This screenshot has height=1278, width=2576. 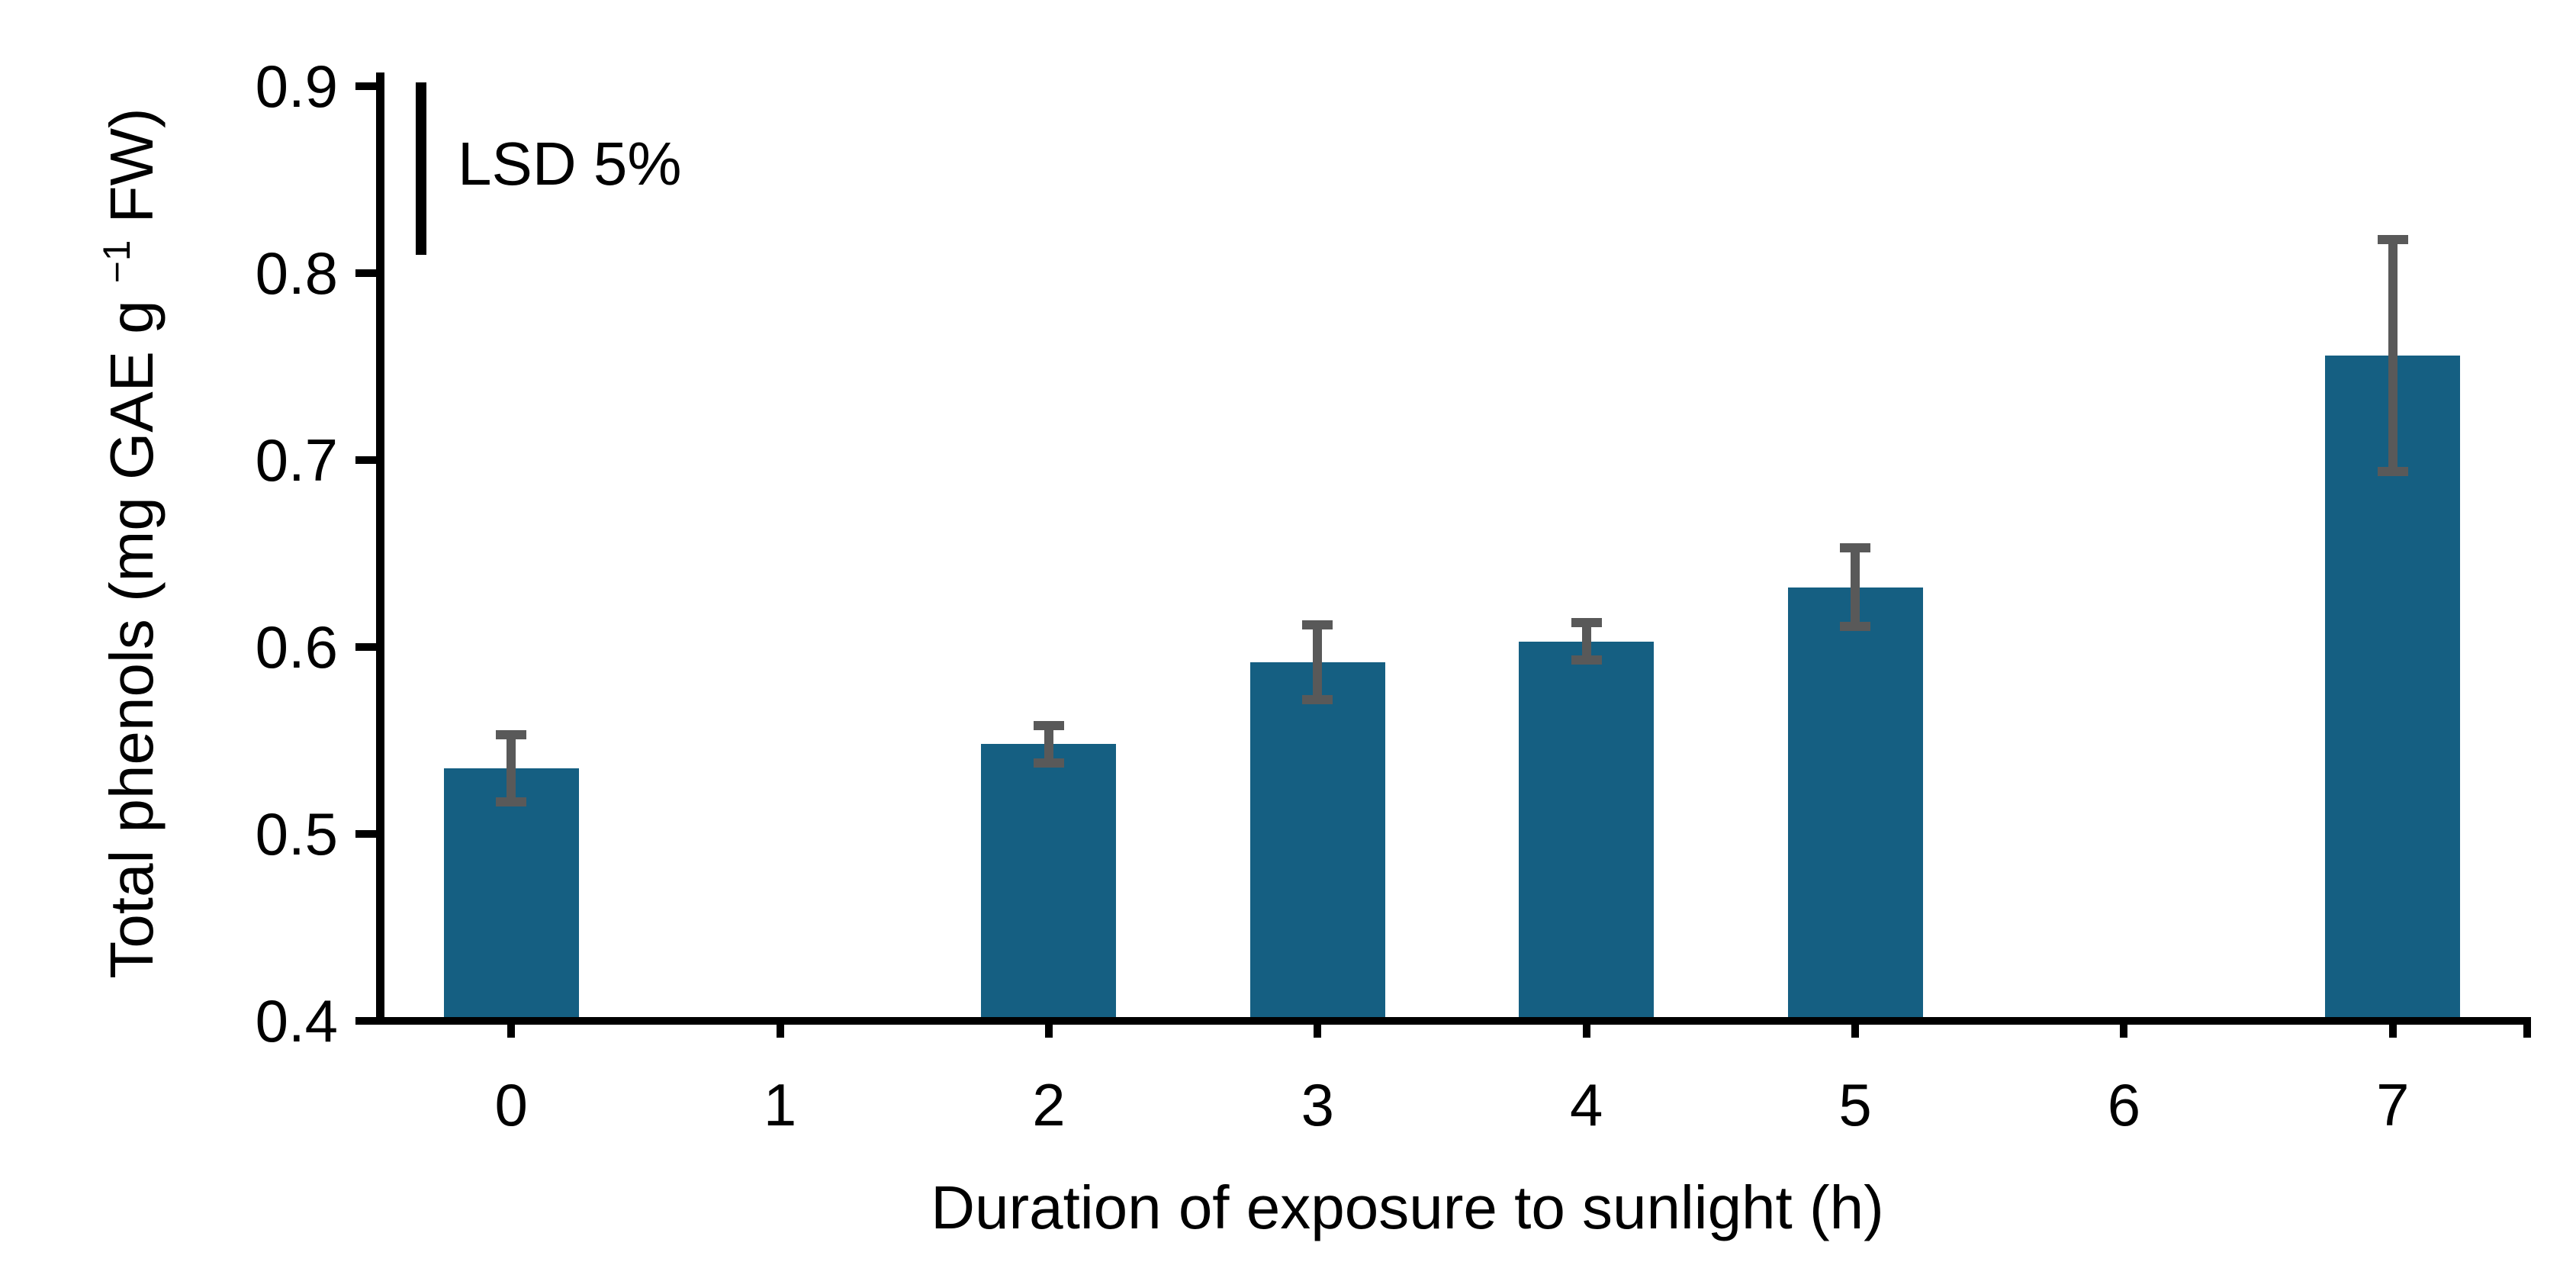 I want to click on x-tick-label: 2, so click(x=1049, y=1104).